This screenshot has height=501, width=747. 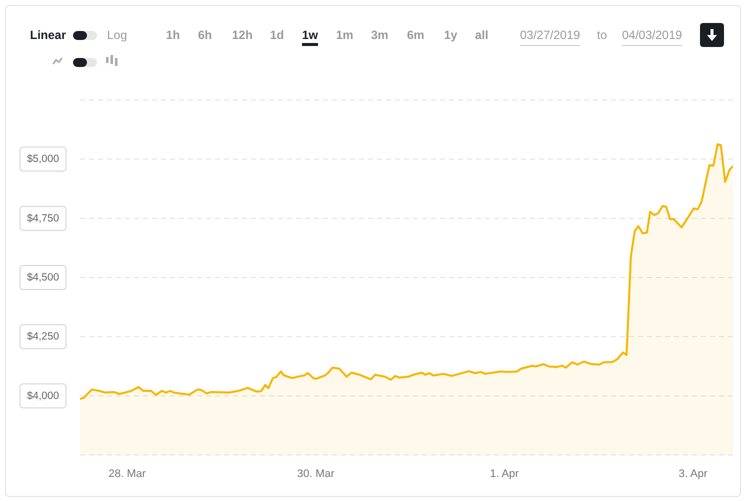 What do you see at coordinates (451, 35) in the screenshot?
I see `text: 1y` at bounding box center [451, 35].